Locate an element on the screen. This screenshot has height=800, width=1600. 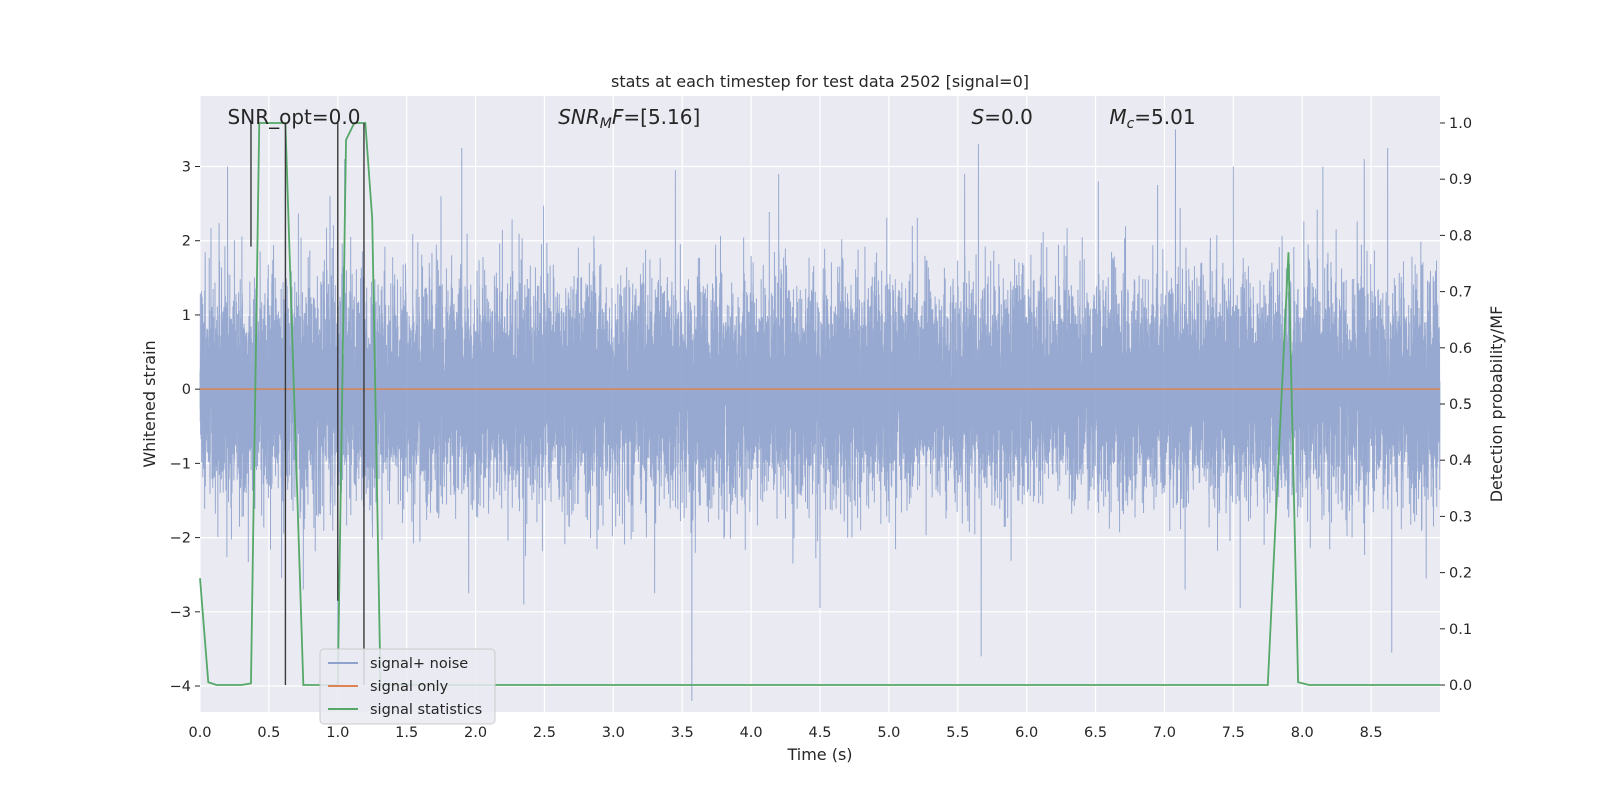
x-tick-label: 5.5 is located at coordinates (957, 733).